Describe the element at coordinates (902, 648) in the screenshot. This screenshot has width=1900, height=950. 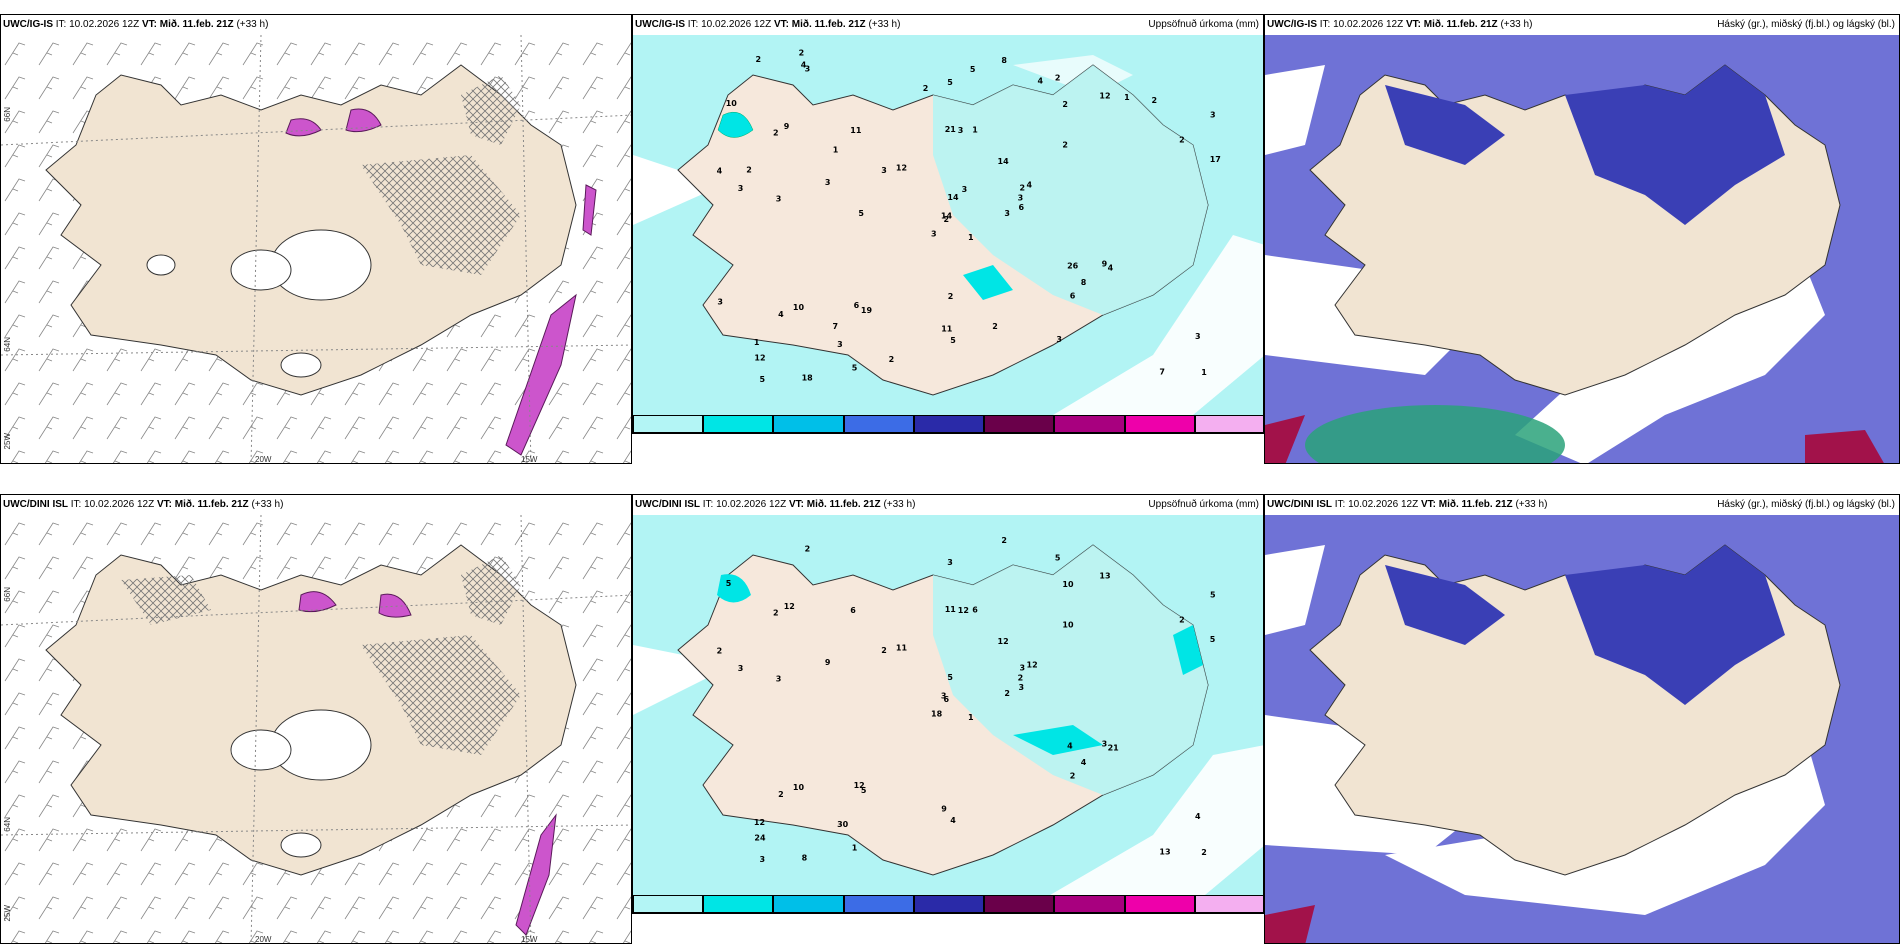
I see `precip-value: 11` at that location.